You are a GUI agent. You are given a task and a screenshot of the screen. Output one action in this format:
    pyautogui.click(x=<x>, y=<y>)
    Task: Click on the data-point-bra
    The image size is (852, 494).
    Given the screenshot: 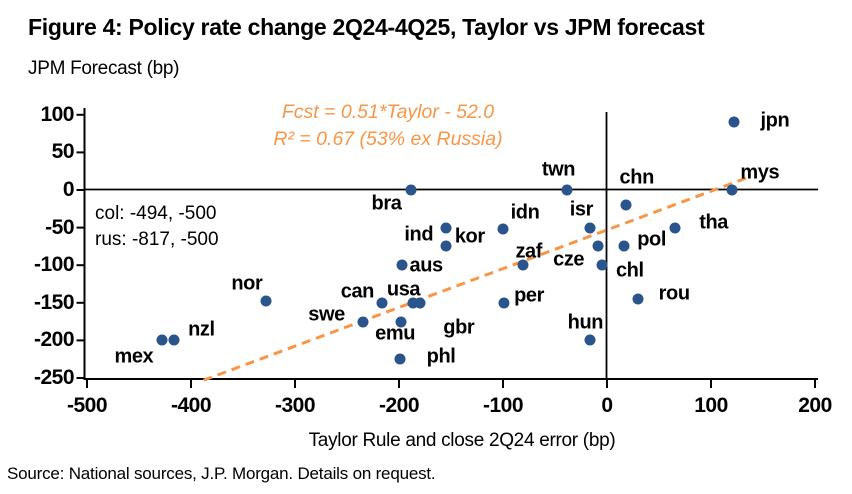 What is the action you would take?
    pyautogui.click(x=411, y=190)
    